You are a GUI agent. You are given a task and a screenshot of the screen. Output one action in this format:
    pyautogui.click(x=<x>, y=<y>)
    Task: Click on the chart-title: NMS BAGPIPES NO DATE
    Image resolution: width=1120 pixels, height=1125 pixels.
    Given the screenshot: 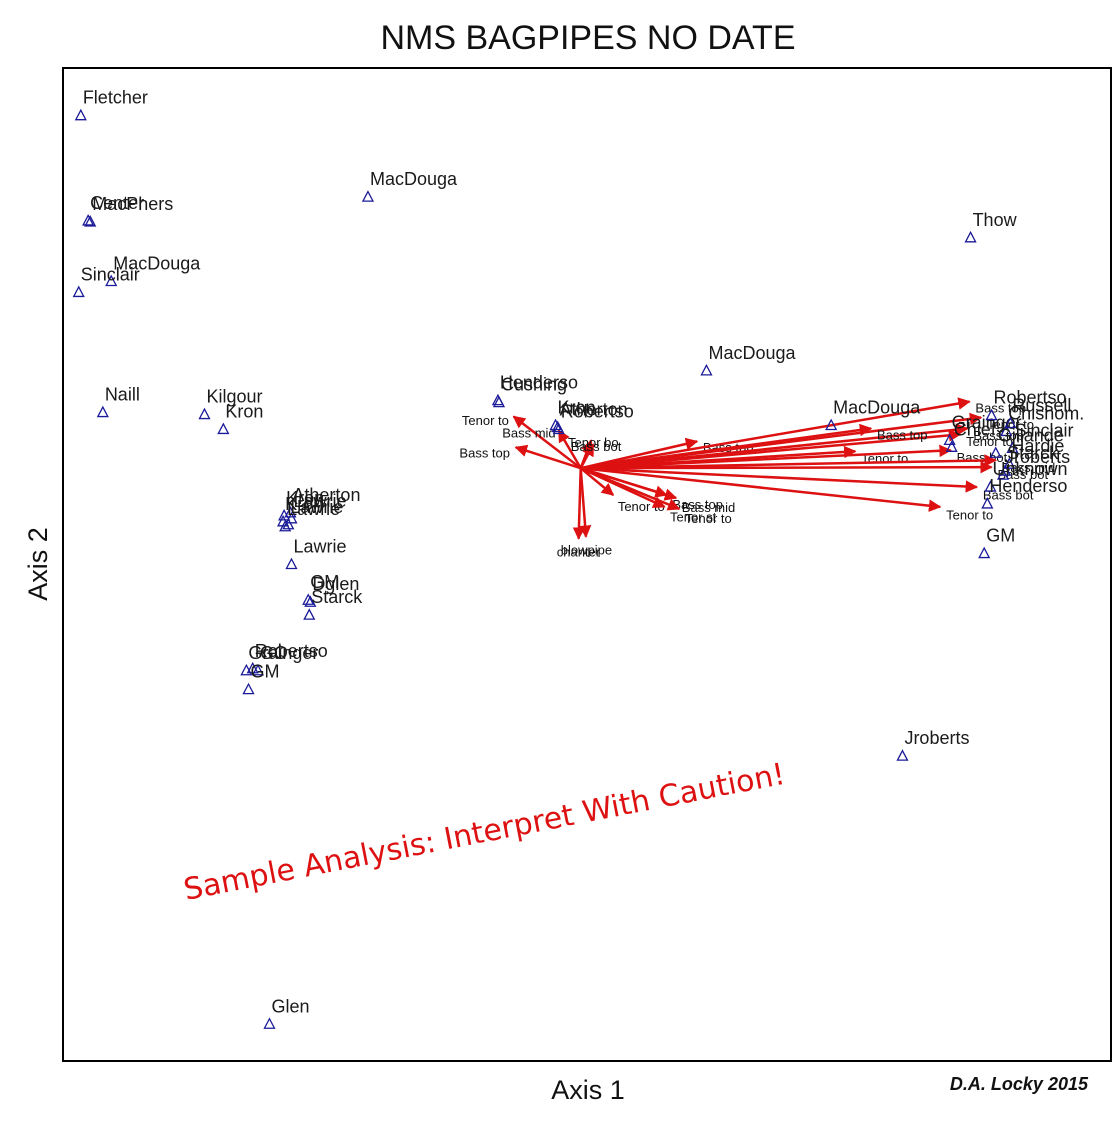 What is the action you would take?
    pyautogui.click(x=587, y=38)
    